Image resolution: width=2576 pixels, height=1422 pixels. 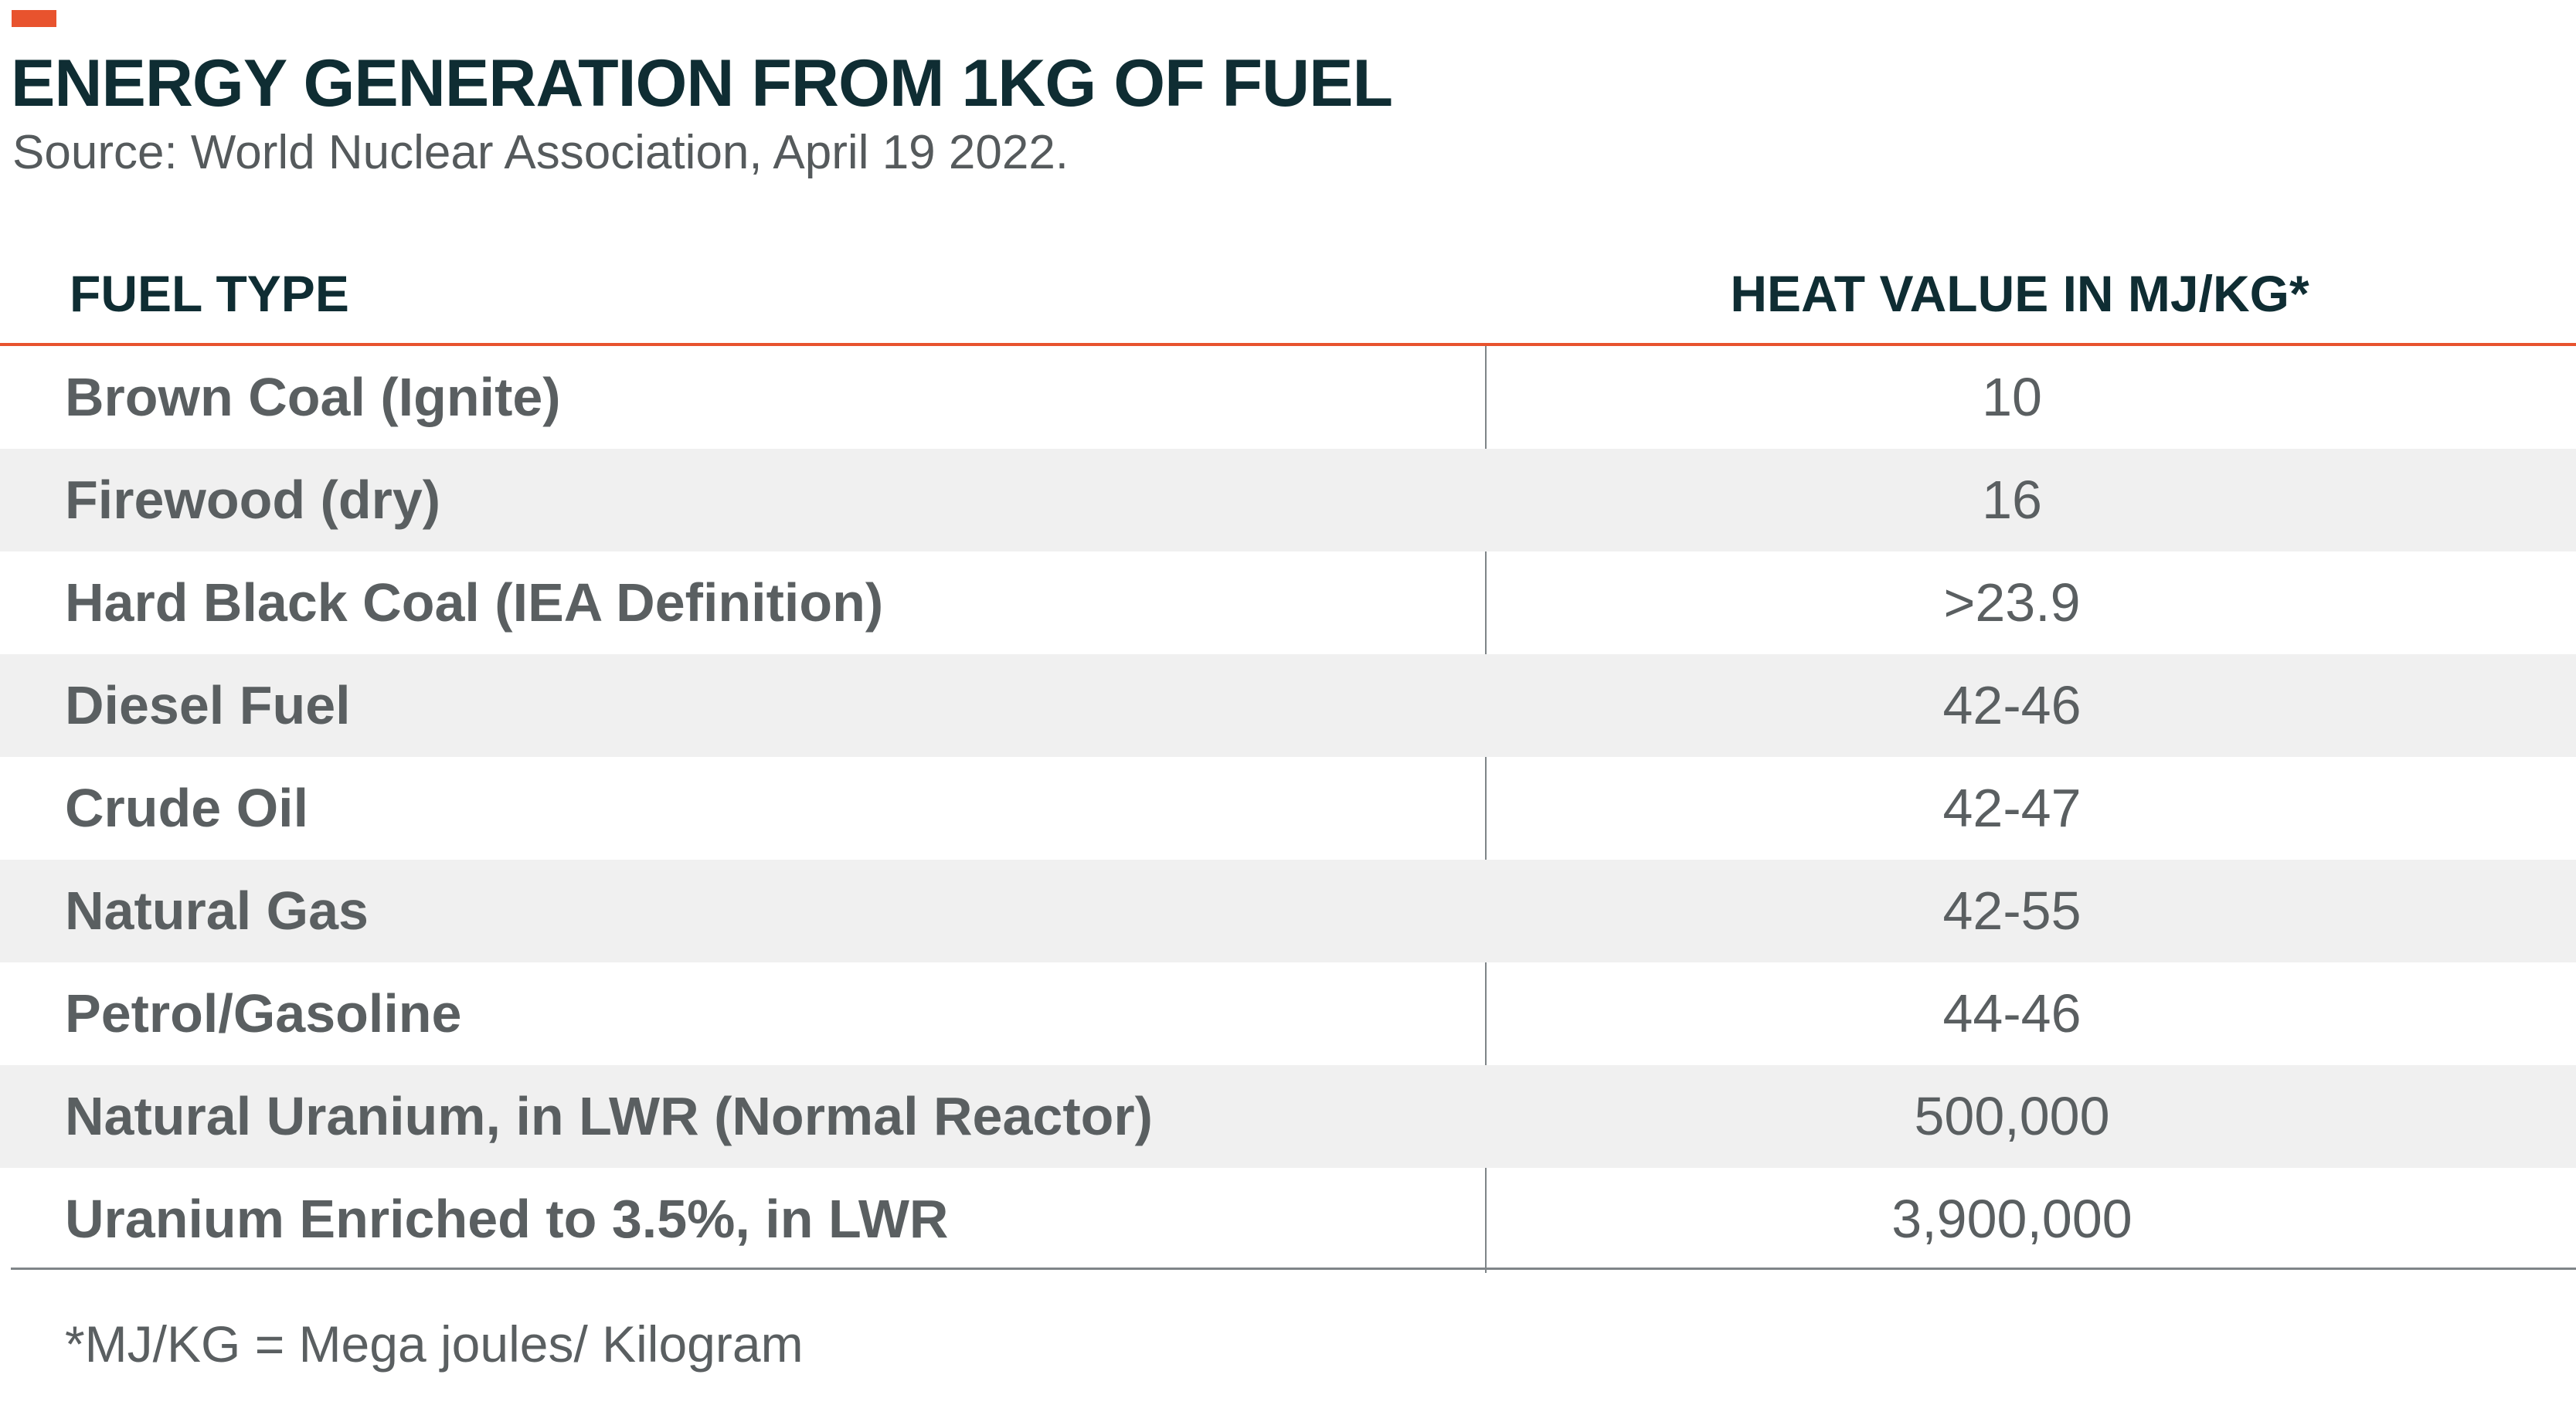 What do you see at coordinates (2012, 1116) in the screenshot?
I see `heat-value-cell: 500,000` at bounding box center [2012, 1116].